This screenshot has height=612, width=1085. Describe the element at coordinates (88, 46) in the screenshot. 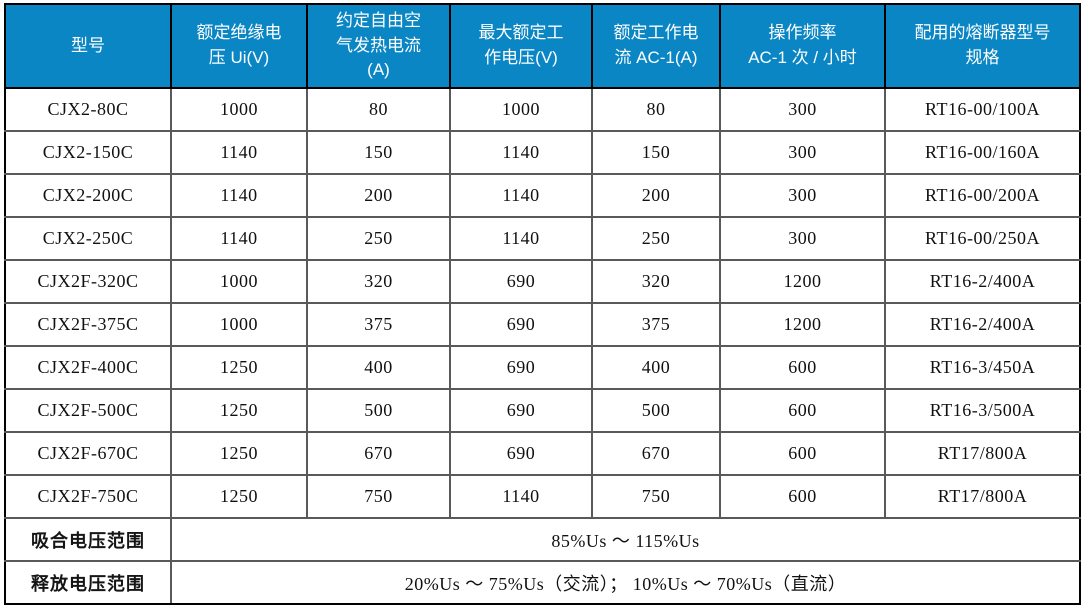

I see `header-model: 型号` at that location.